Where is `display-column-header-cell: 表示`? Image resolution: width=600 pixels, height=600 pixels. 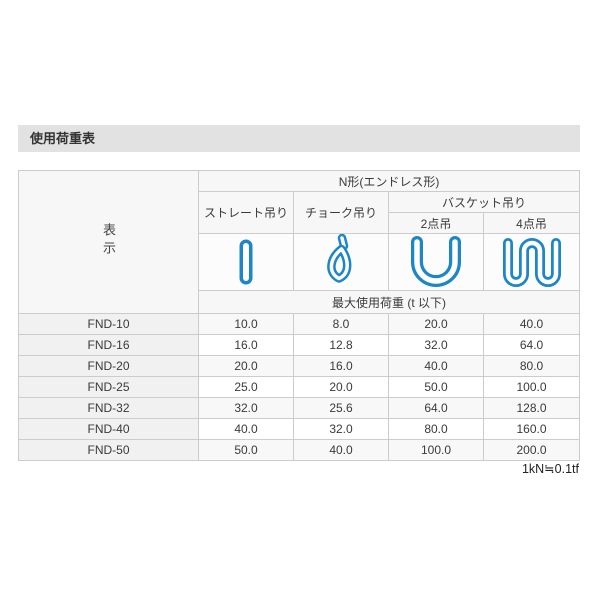
display-column-header-cell: 表示 is located at coordinates (108, 242).